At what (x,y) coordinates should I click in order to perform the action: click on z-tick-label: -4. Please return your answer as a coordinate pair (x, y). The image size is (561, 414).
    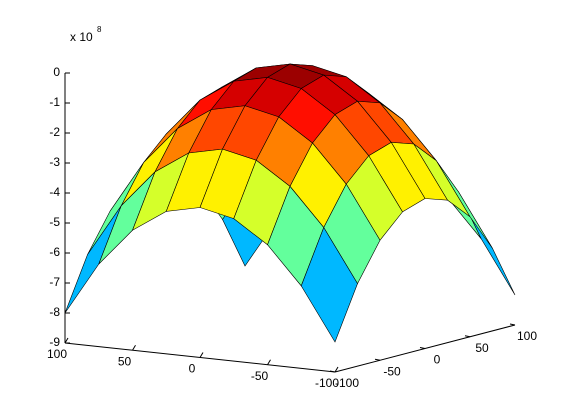
    Looking at the image, I should click on (54, 192).